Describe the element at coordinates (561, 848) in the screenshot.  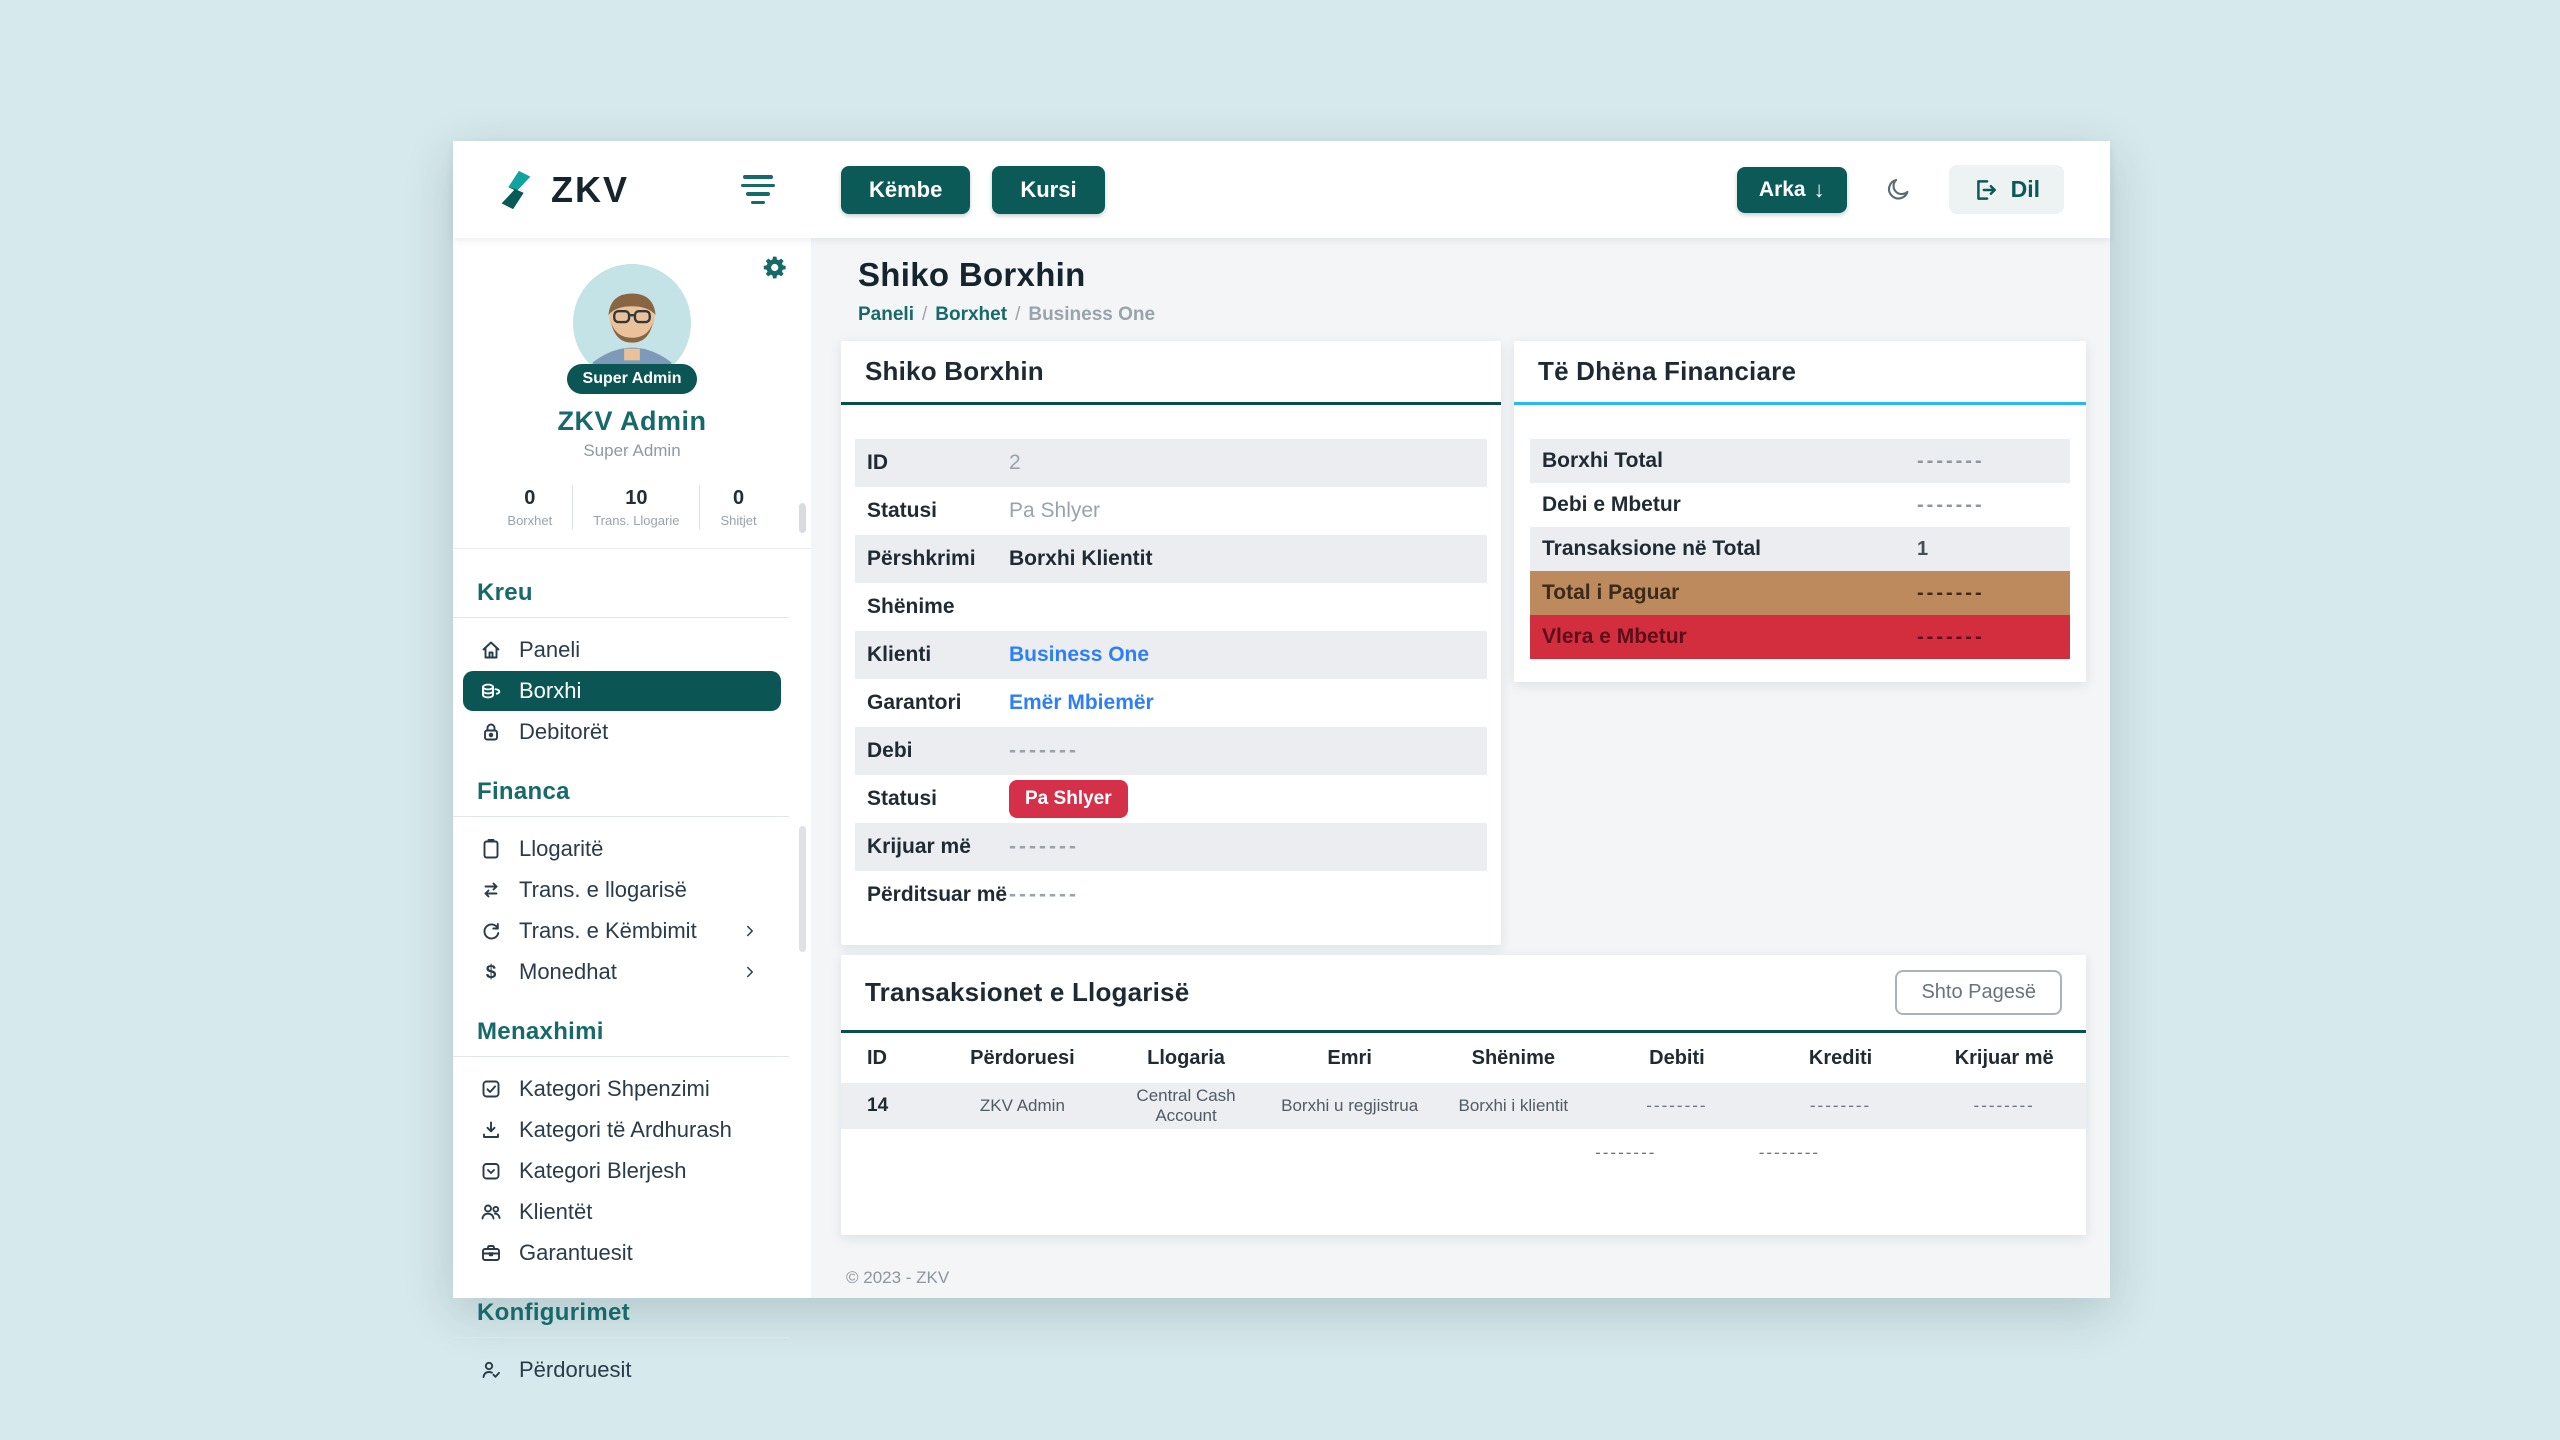
I see `sidebar-item-label: Llogaritë` at that location.